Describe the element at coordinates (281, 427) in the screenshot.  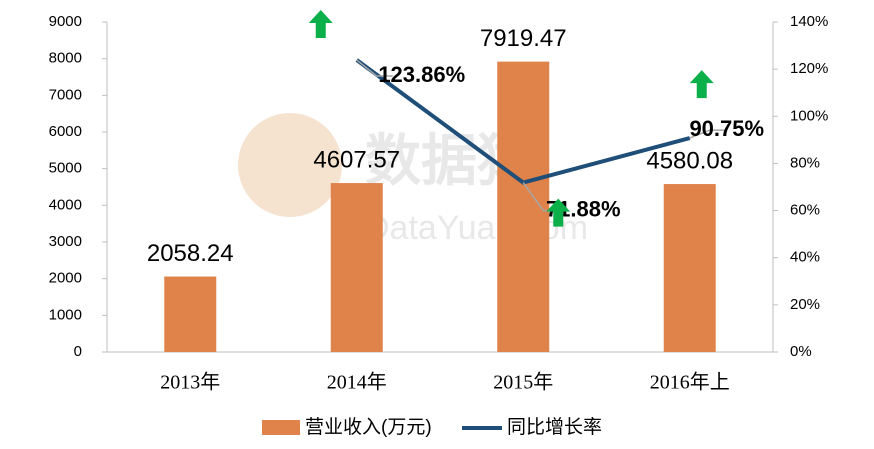
I see `legend-swatch` at that location.